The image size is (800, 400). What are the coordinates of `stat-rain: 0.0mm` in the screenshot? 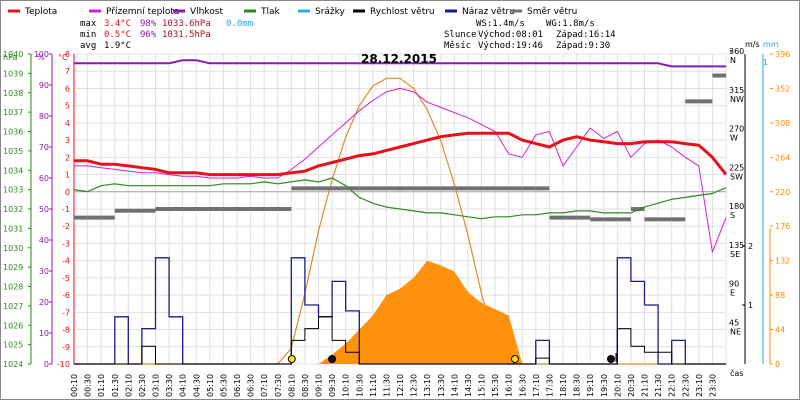 It's located at (239, 24).